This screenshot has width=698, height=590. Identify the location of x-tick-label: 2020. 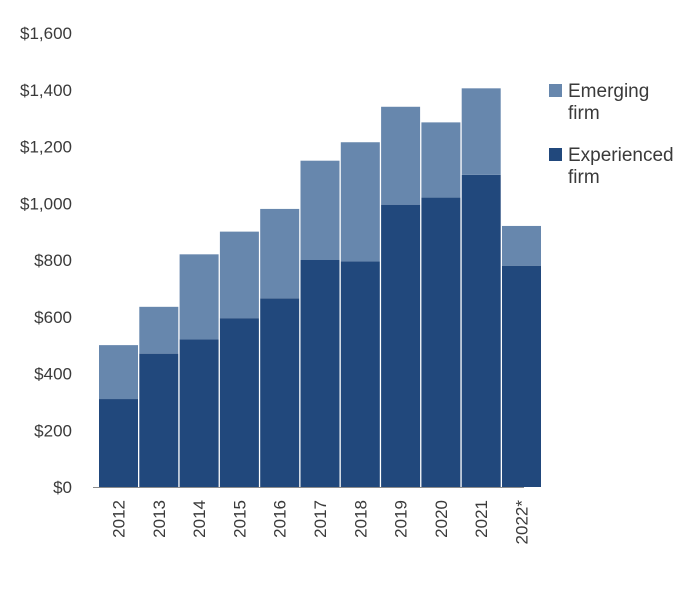
(441, 519).